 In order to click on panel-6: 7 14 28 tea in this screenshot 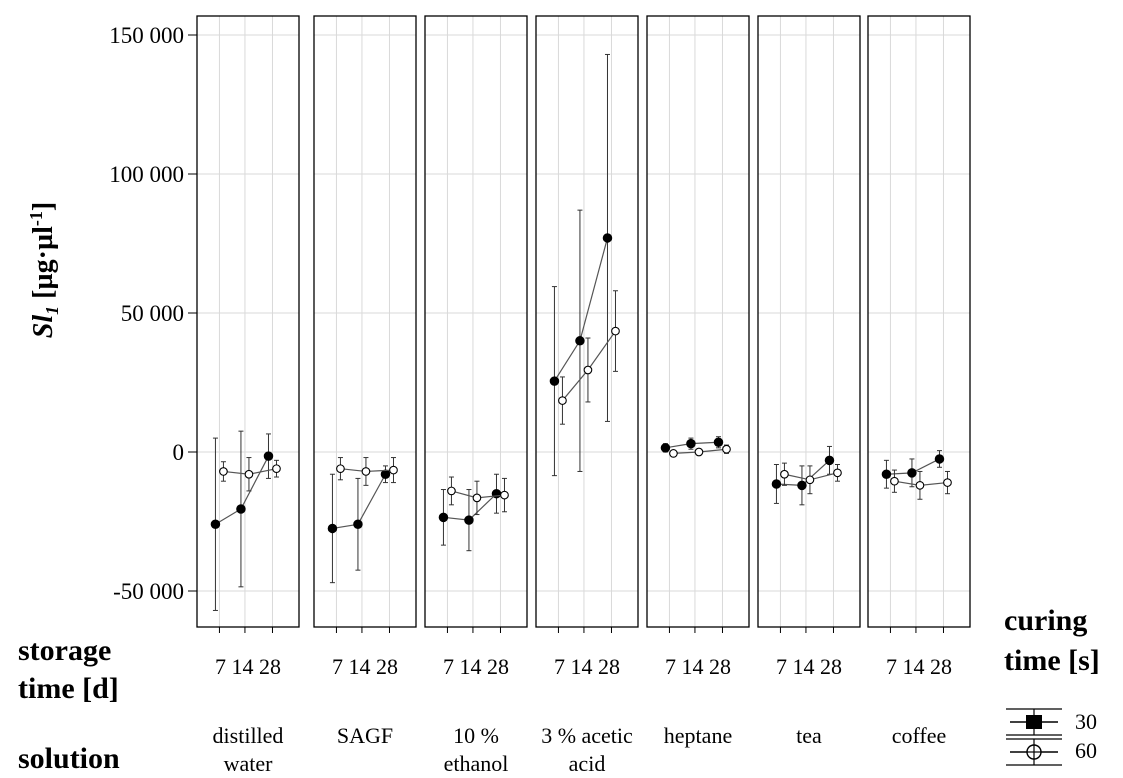, I will do `click(809, 381)`.